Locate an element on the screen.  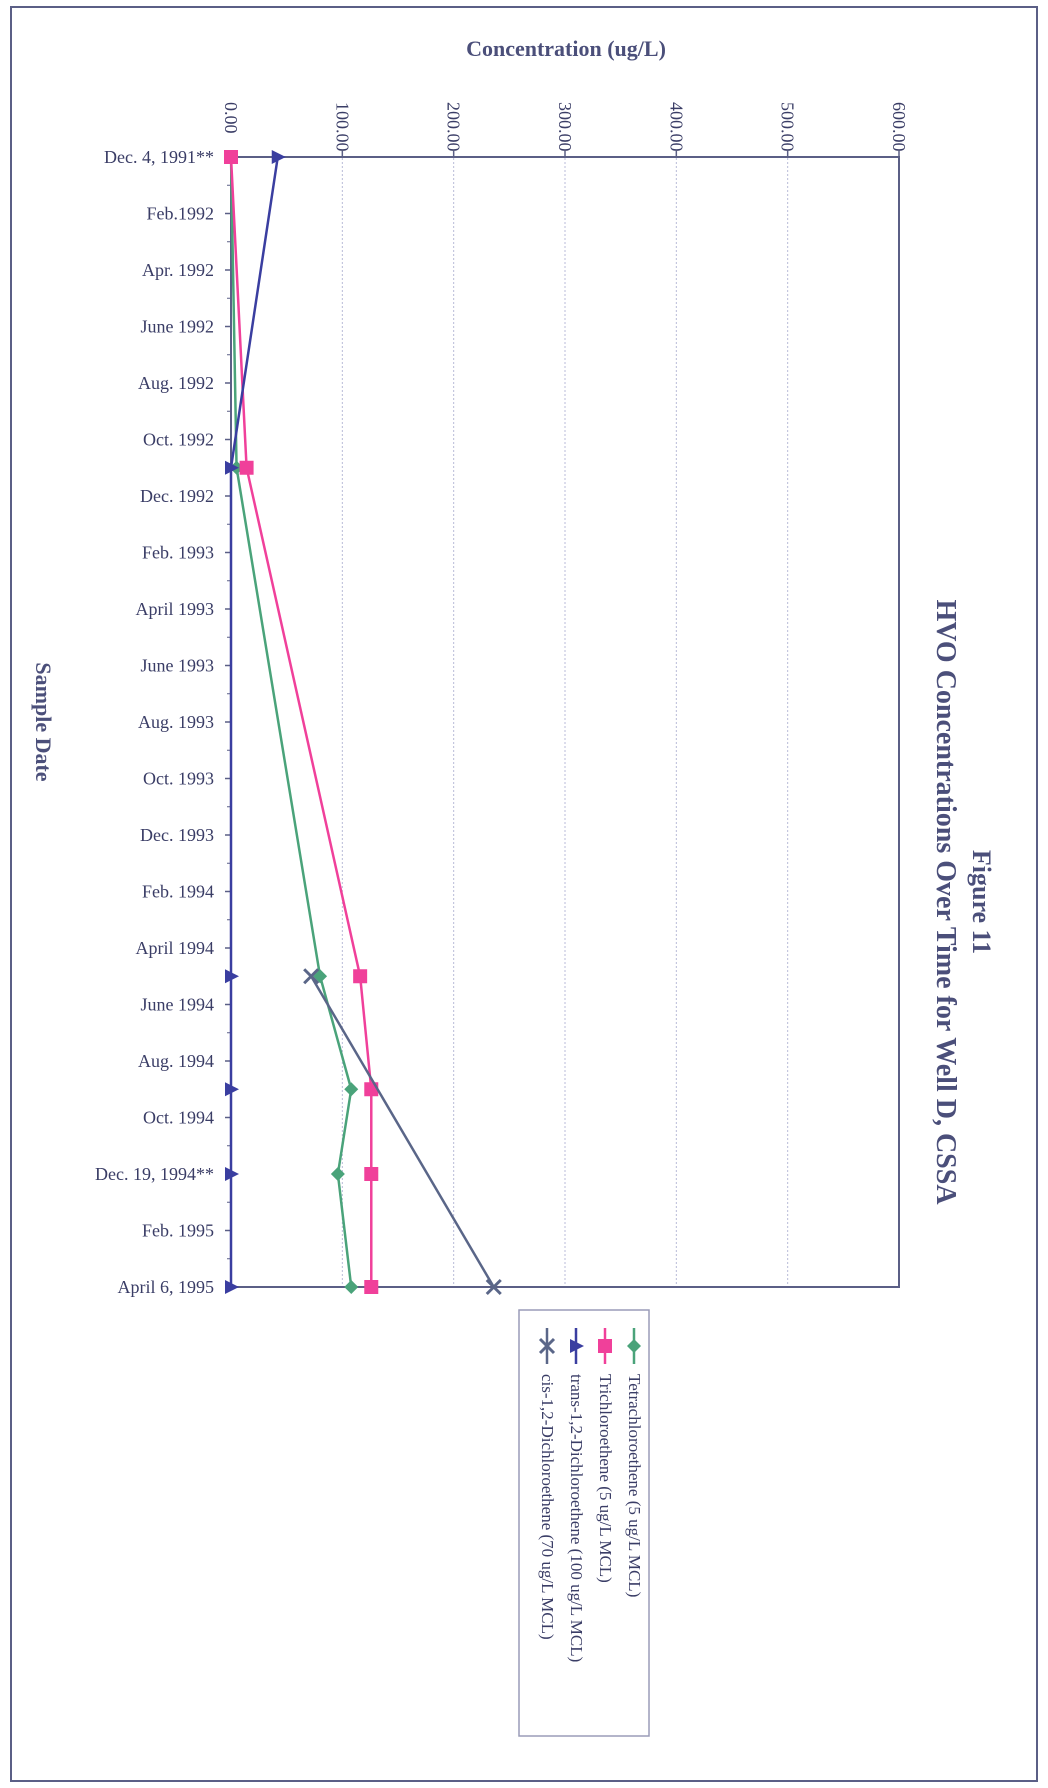
x-tick-label: June 1993 is located at coordinates (178, 666).